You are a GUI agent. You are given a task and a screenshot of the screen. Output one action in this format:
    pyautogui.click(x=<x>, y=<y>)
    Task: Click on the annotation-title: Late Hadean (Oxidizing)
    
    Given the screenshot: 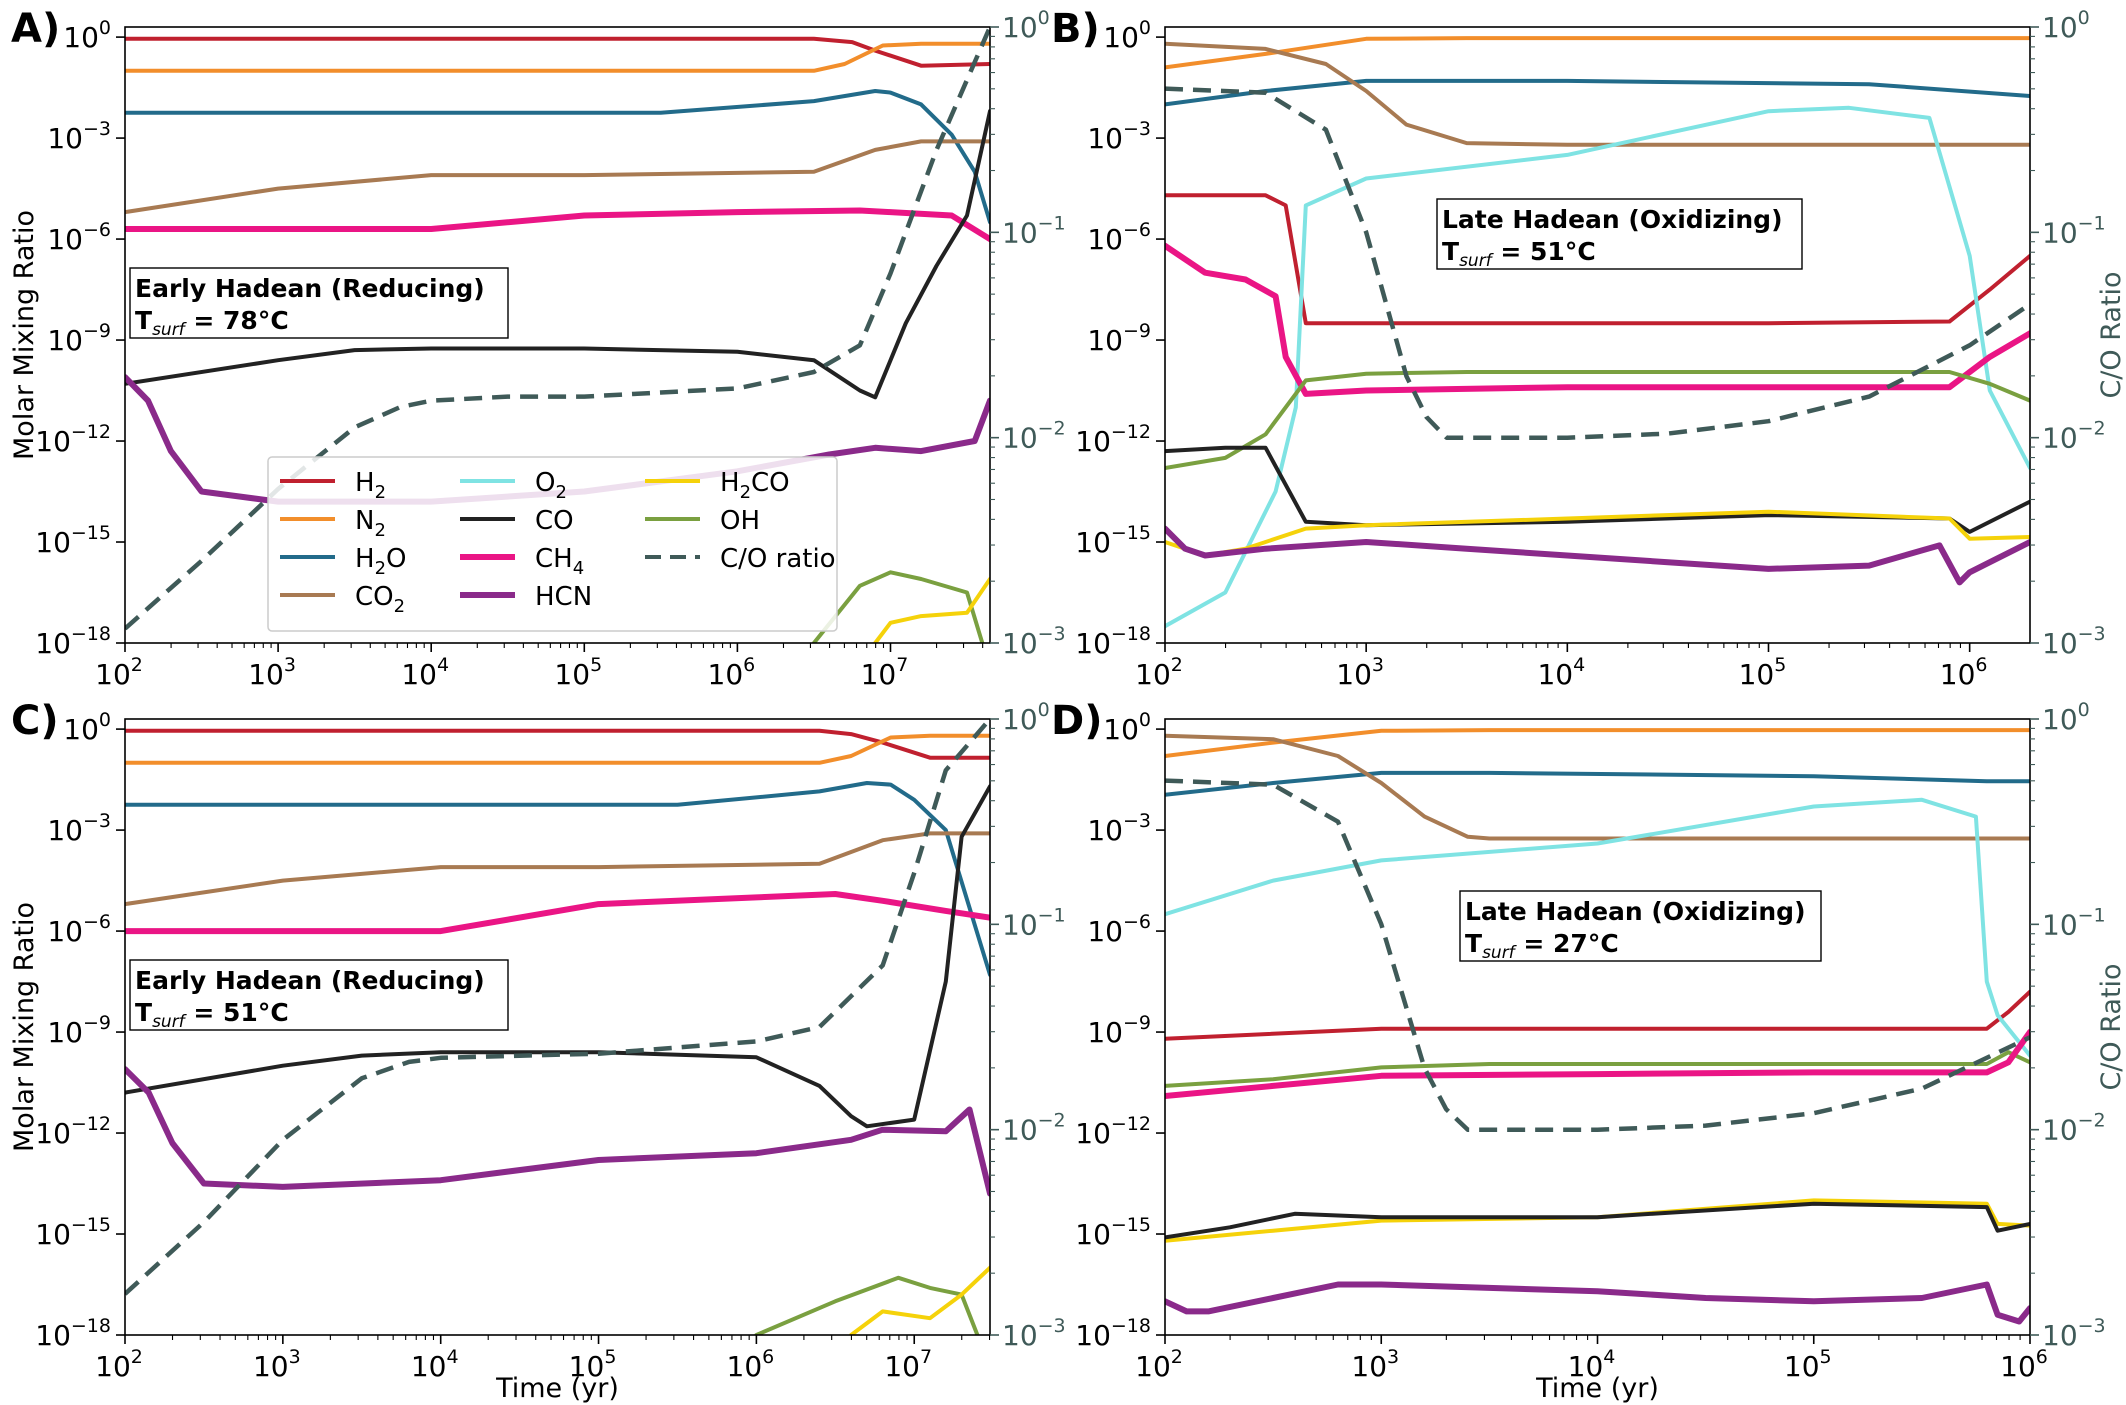 What is the action you would take?
    pyautogui.click(x=1635, y=911)
    